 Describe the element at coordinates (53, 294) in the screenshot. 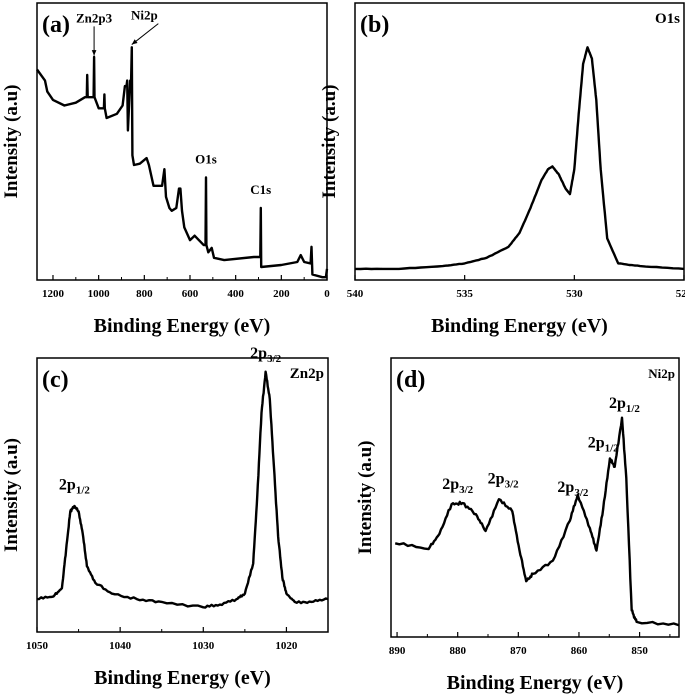

I see `x-tick-label: 1200` at that location.